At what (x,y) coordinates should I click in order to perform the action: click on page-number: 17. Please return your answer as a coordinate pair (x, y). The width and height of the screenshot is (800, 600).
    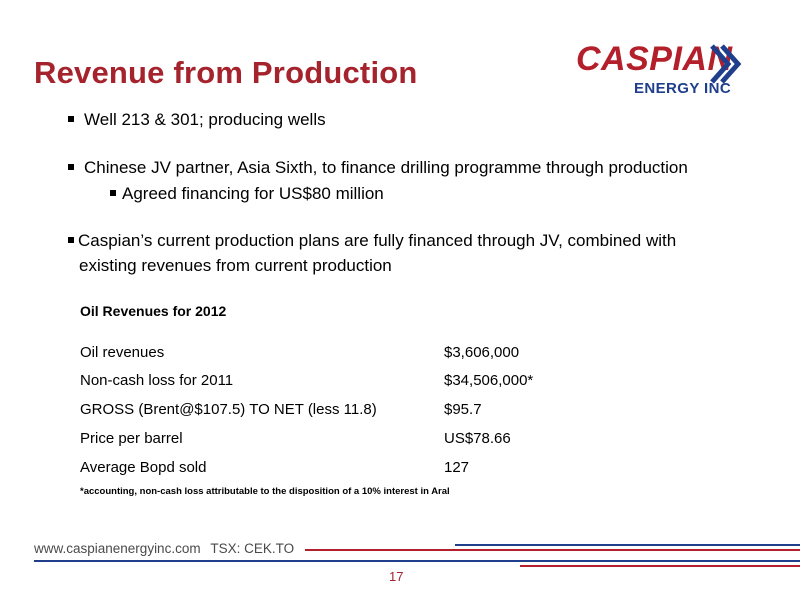
    Looking at the image, I should click on (396, 576).